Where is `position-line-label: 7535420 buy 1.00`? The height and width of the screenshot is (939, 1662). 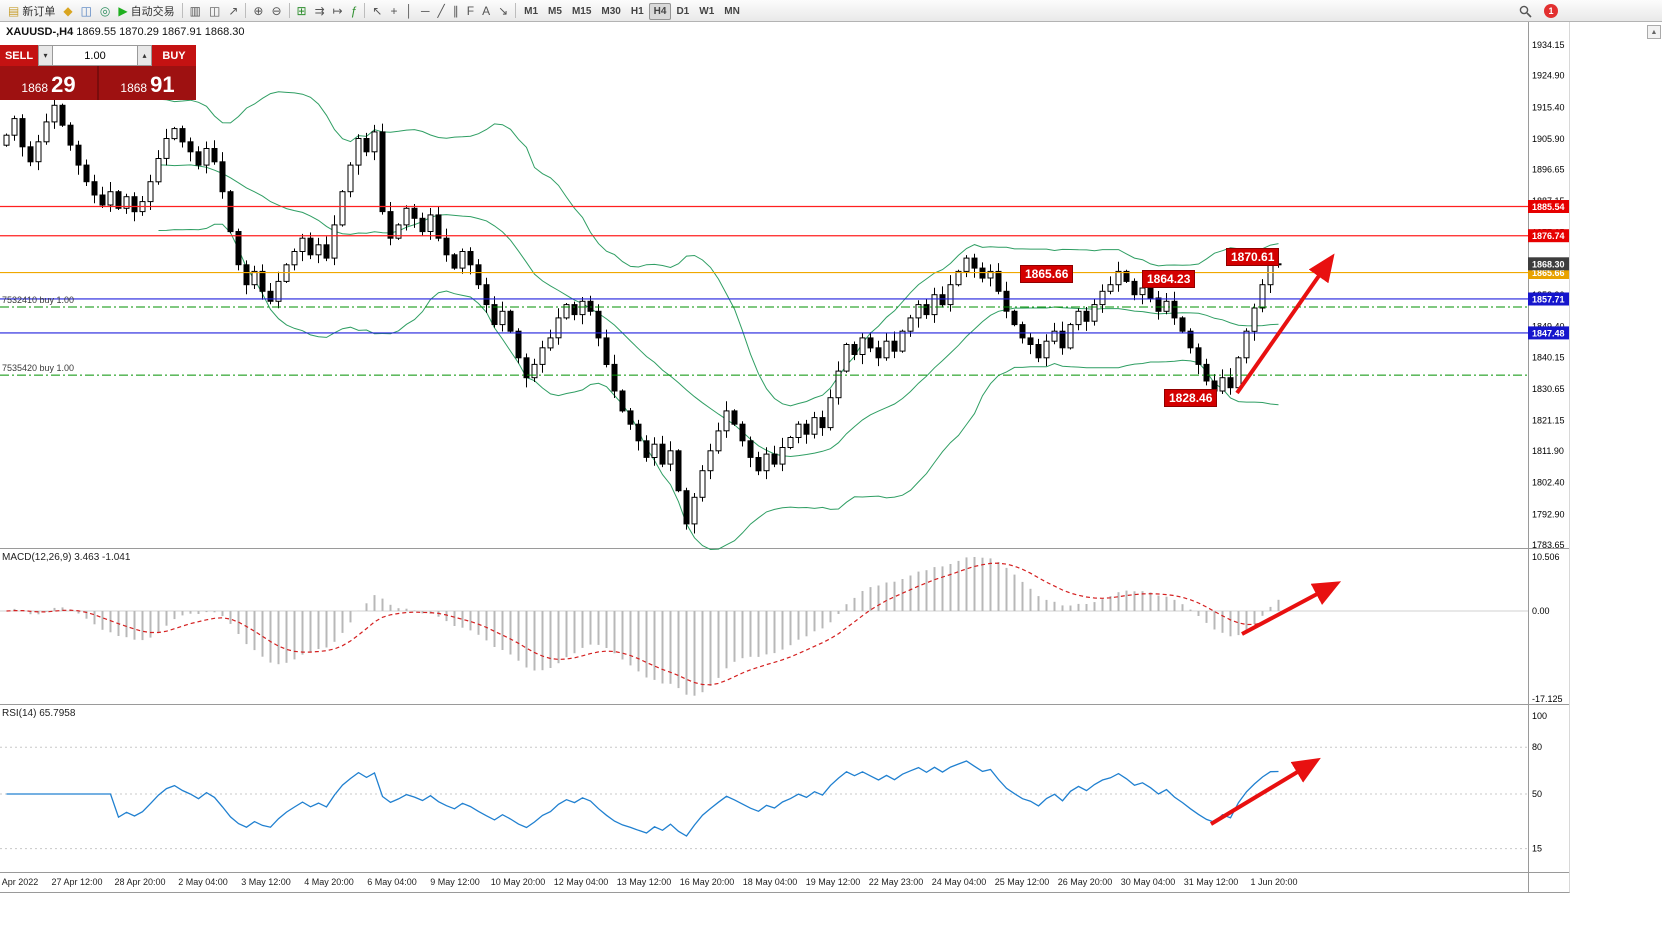 position-line-label: 7535420 buy 1.00 is located at coordinates (38, 368).